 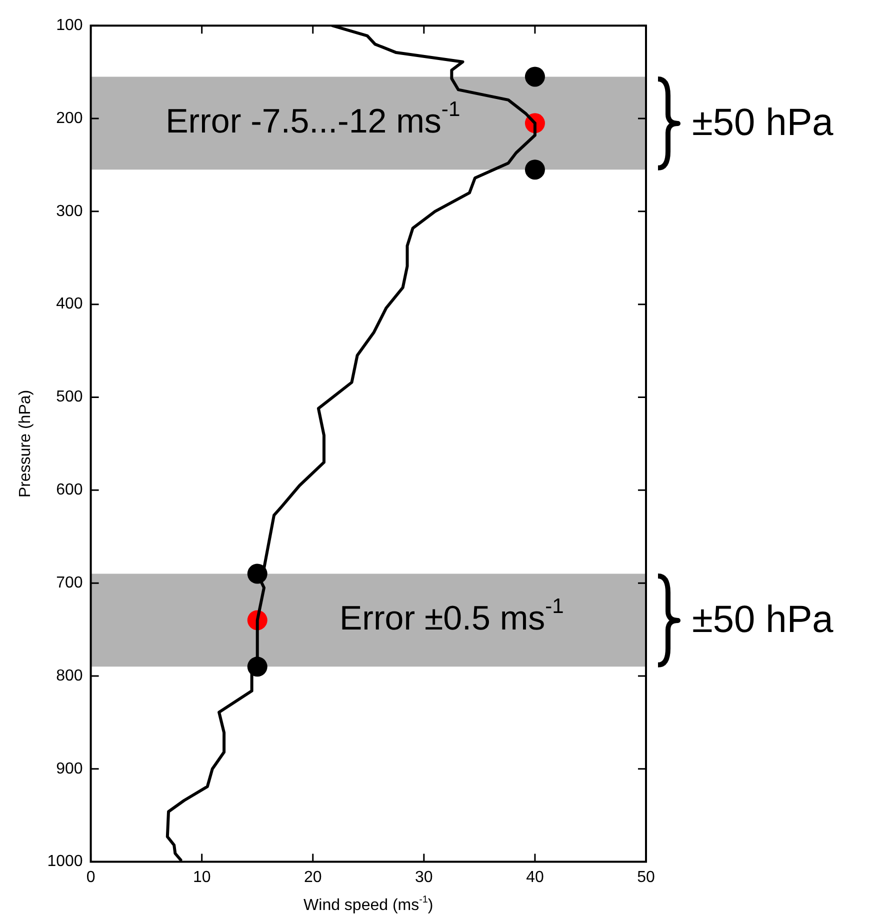 I want to click on y-tick-label: 1000, so click(x=65, y=861).